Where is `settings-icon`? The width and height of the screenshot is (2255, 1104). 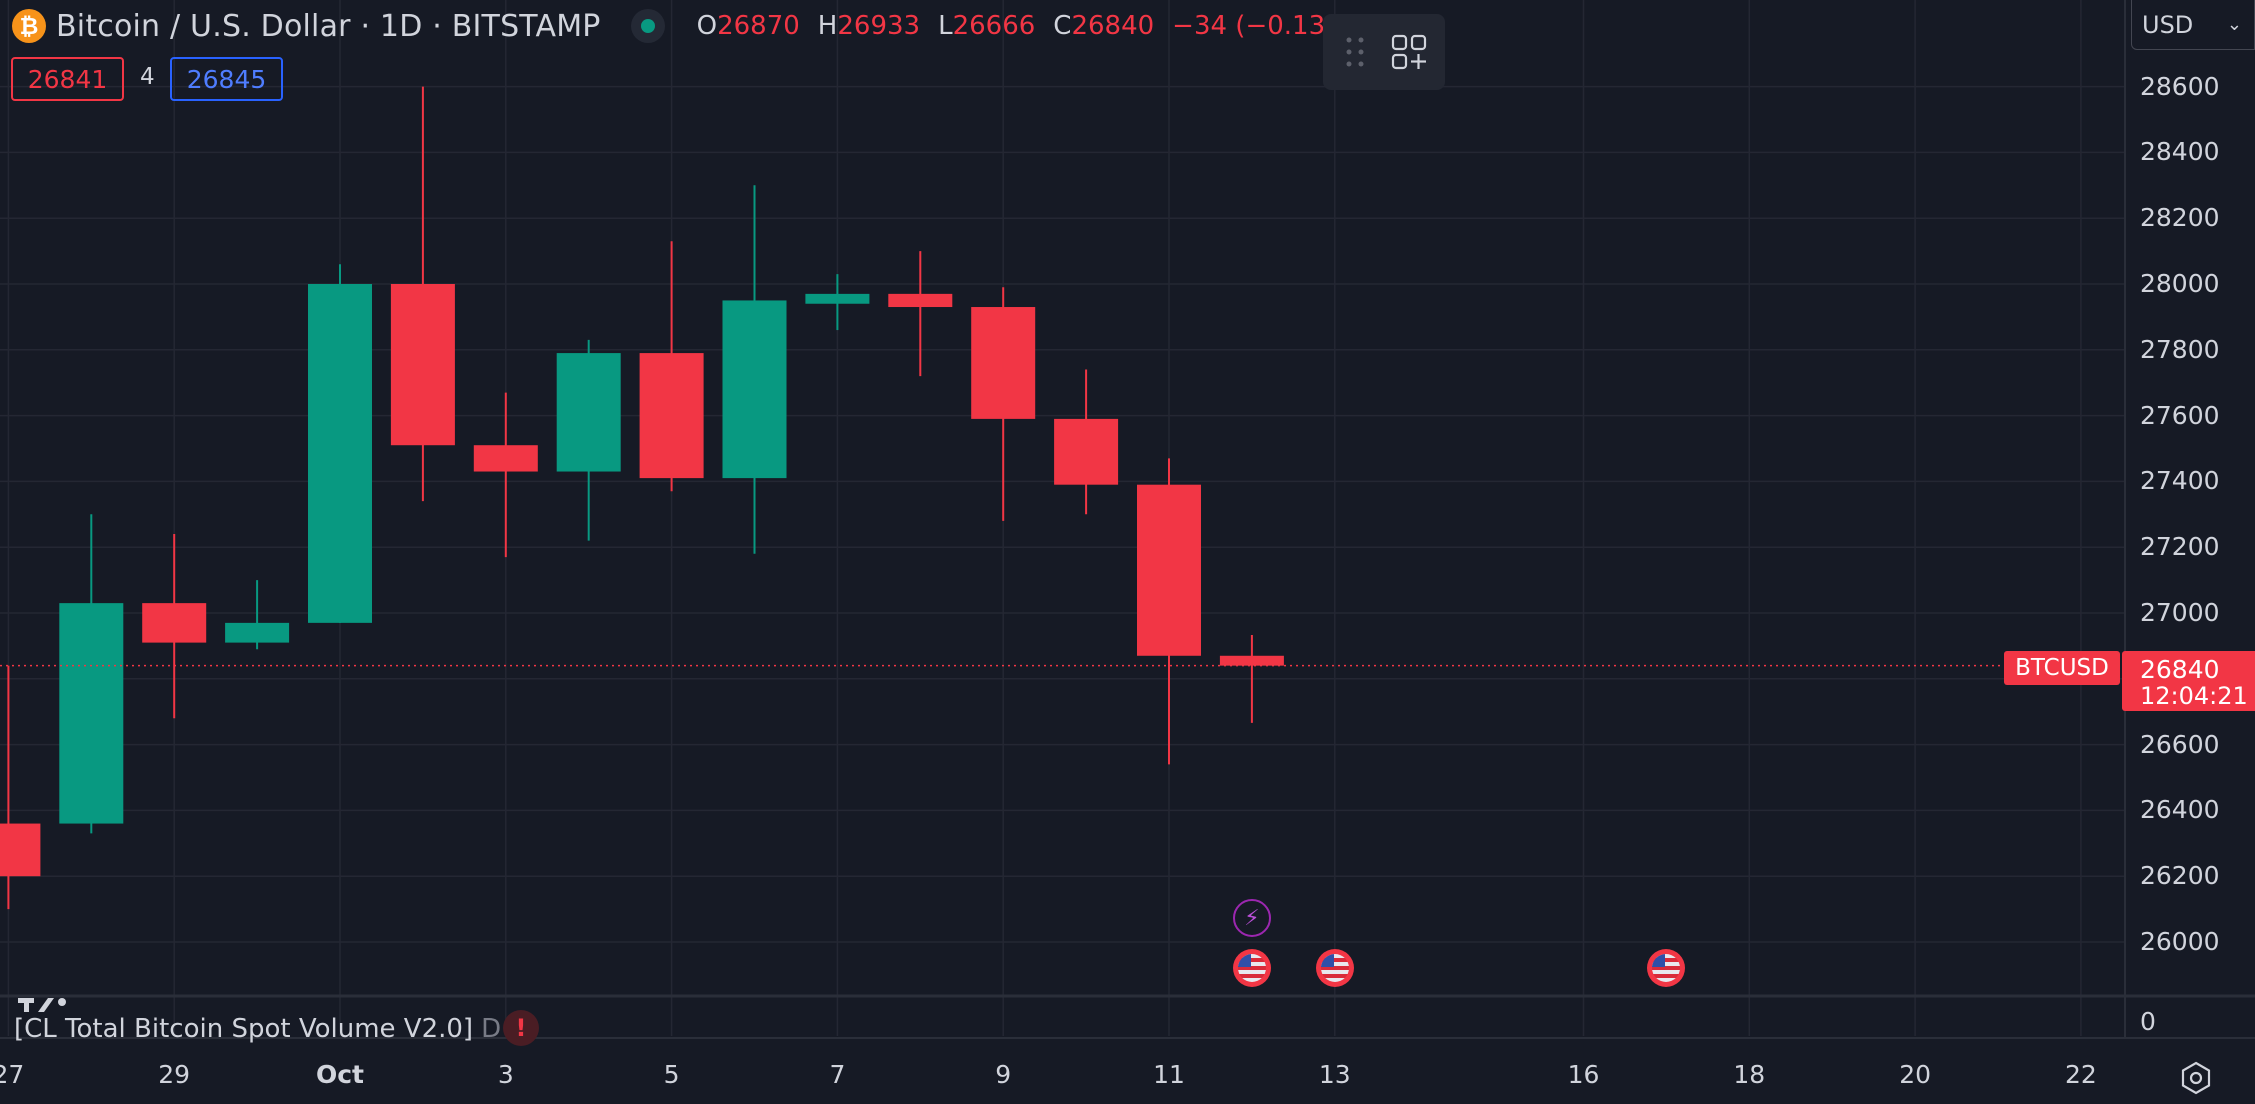
settings-icon is located at coordinates (2196, 1078).